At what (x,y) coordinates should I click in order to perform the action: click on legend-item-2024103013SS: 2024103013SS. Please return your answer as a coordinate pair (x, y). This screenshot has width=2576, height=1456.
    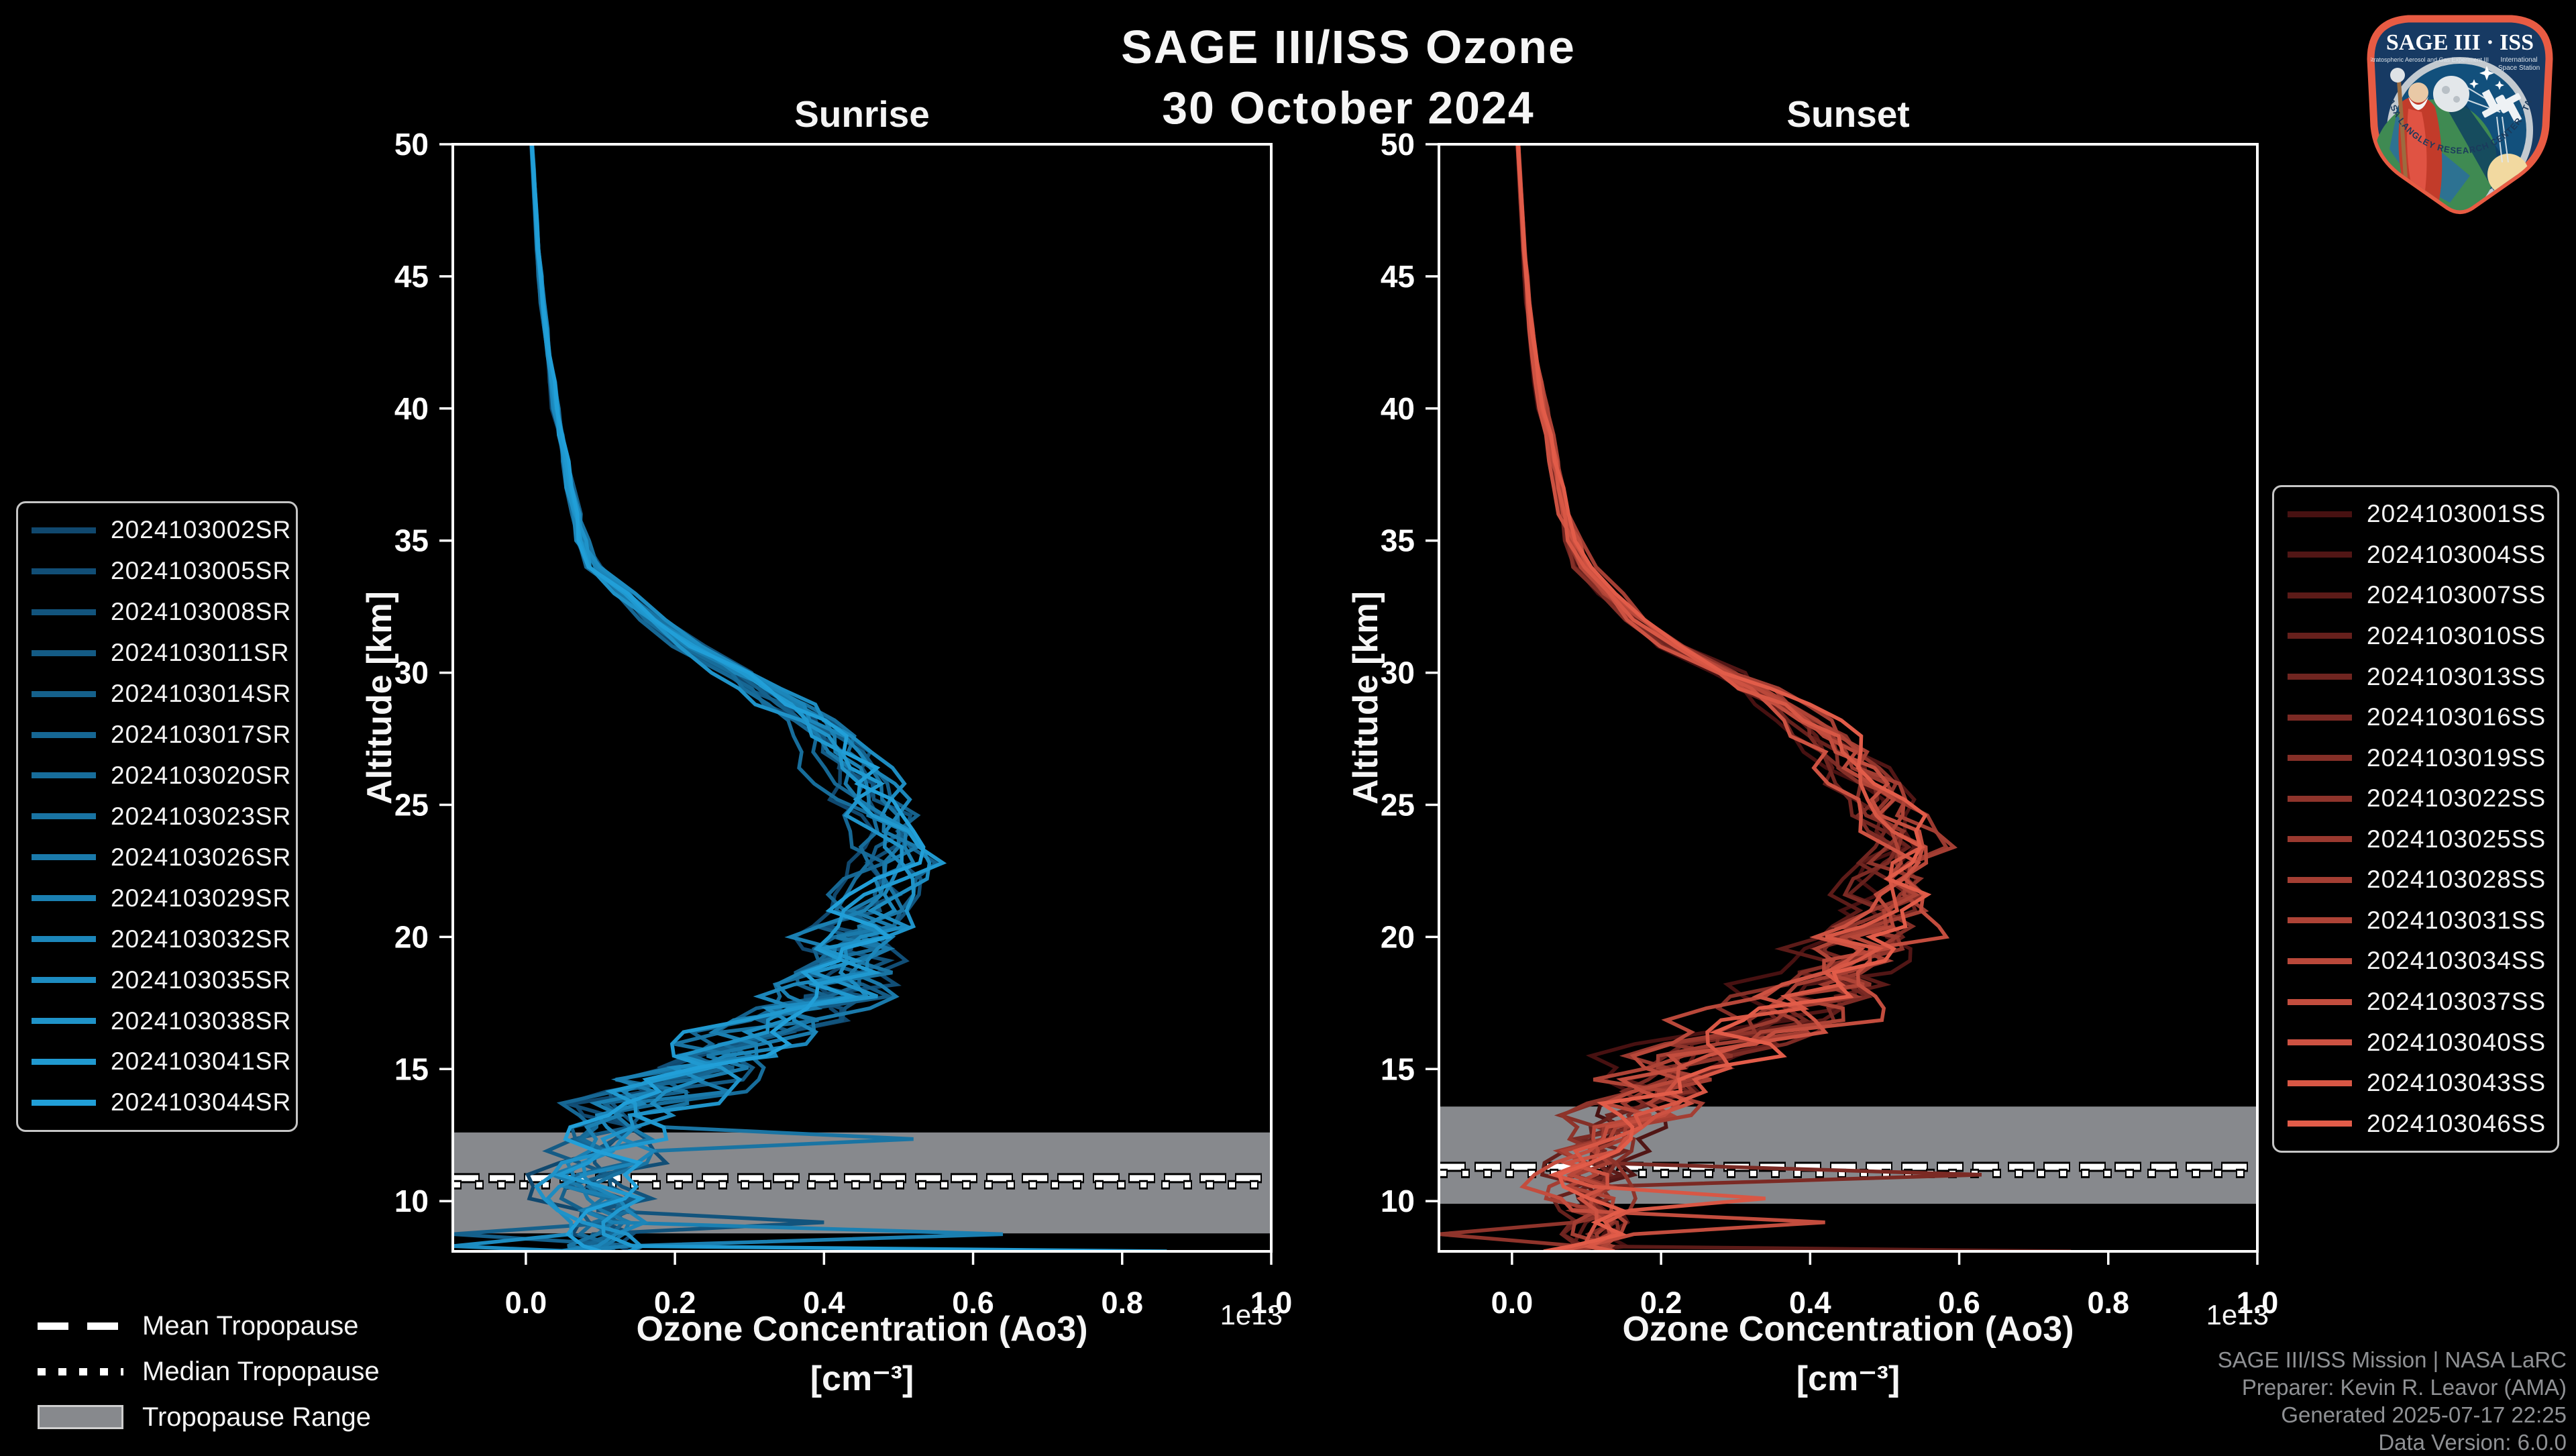
    Looking at the image, I should click on (2416, 677).